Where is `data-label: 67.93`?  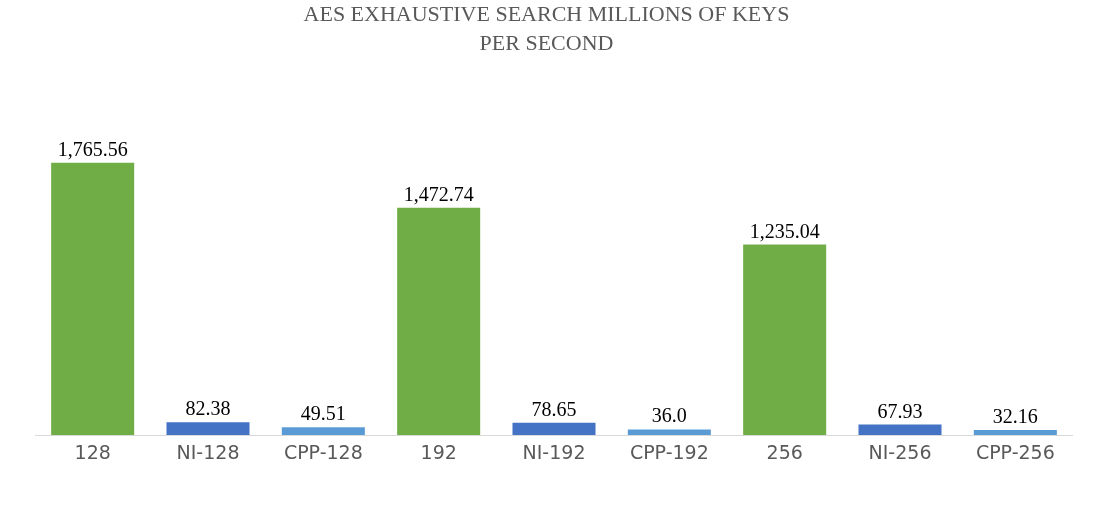 data-label: 67.93 is located at coordinates (900, 410).